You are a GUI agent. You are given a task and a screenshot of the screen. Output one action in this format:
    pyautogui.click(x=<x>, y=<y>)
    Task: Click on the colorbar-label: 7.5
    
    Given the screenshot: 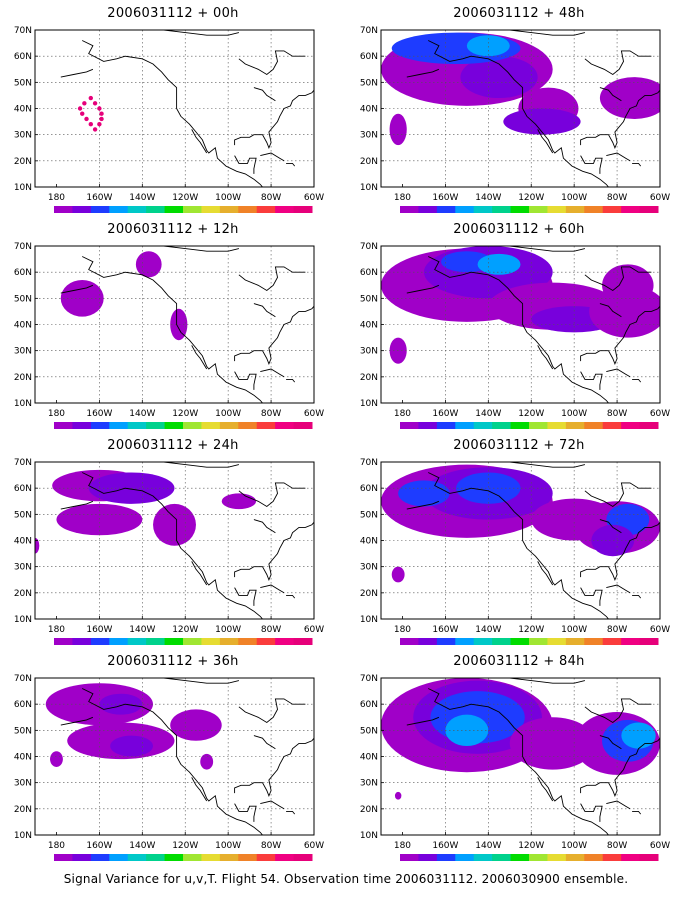 What is the action you would take?
    pyautogui.click(x=528, y=431)
    